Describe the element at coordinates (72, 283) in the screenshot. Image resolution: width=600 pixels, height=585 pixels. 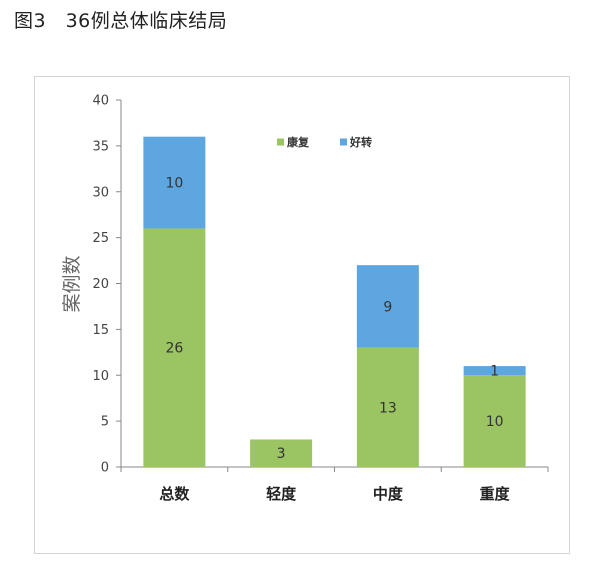
I see `y-axis-label: 案例数` at that location.